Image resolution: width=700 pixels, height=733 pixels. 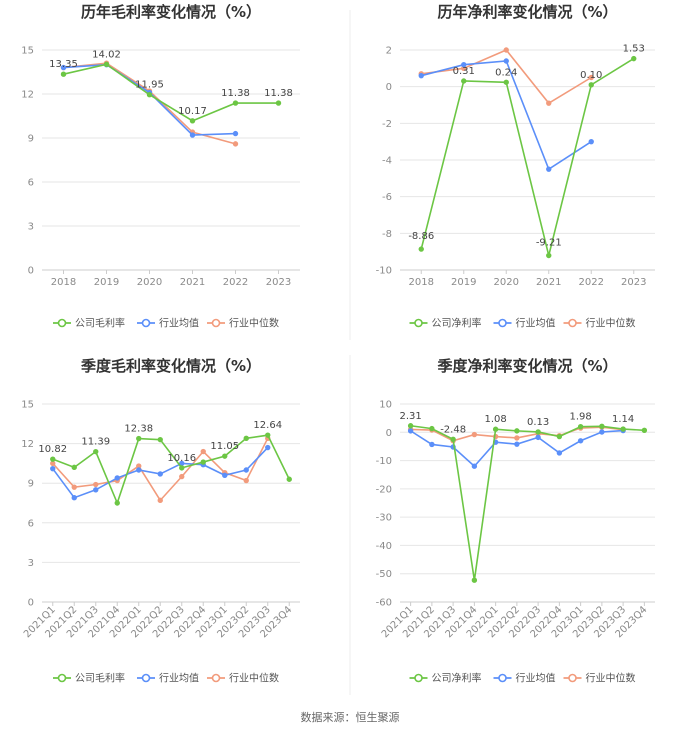 I want to click on data-label: 12.38, so click(x=138, y=429).